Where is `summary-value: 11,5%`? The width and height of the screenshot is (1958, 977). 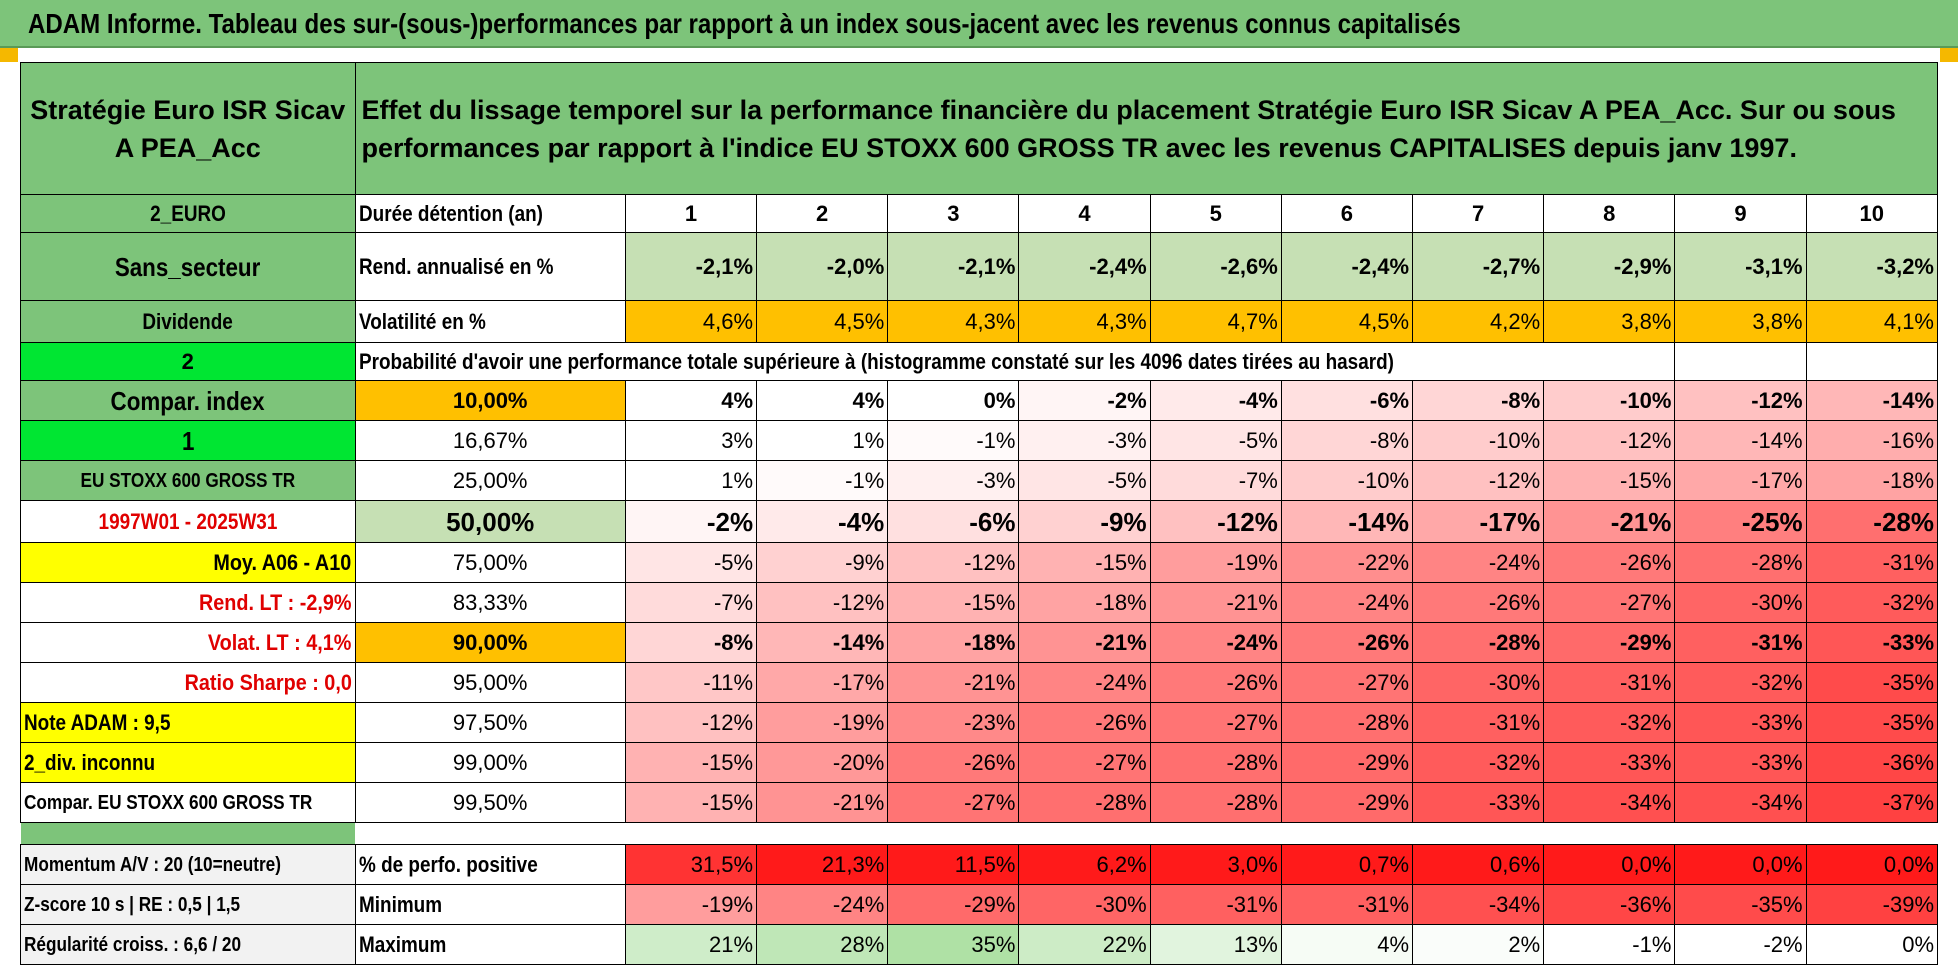 summary-value: 11,5% is located at coordinates (953, 864).